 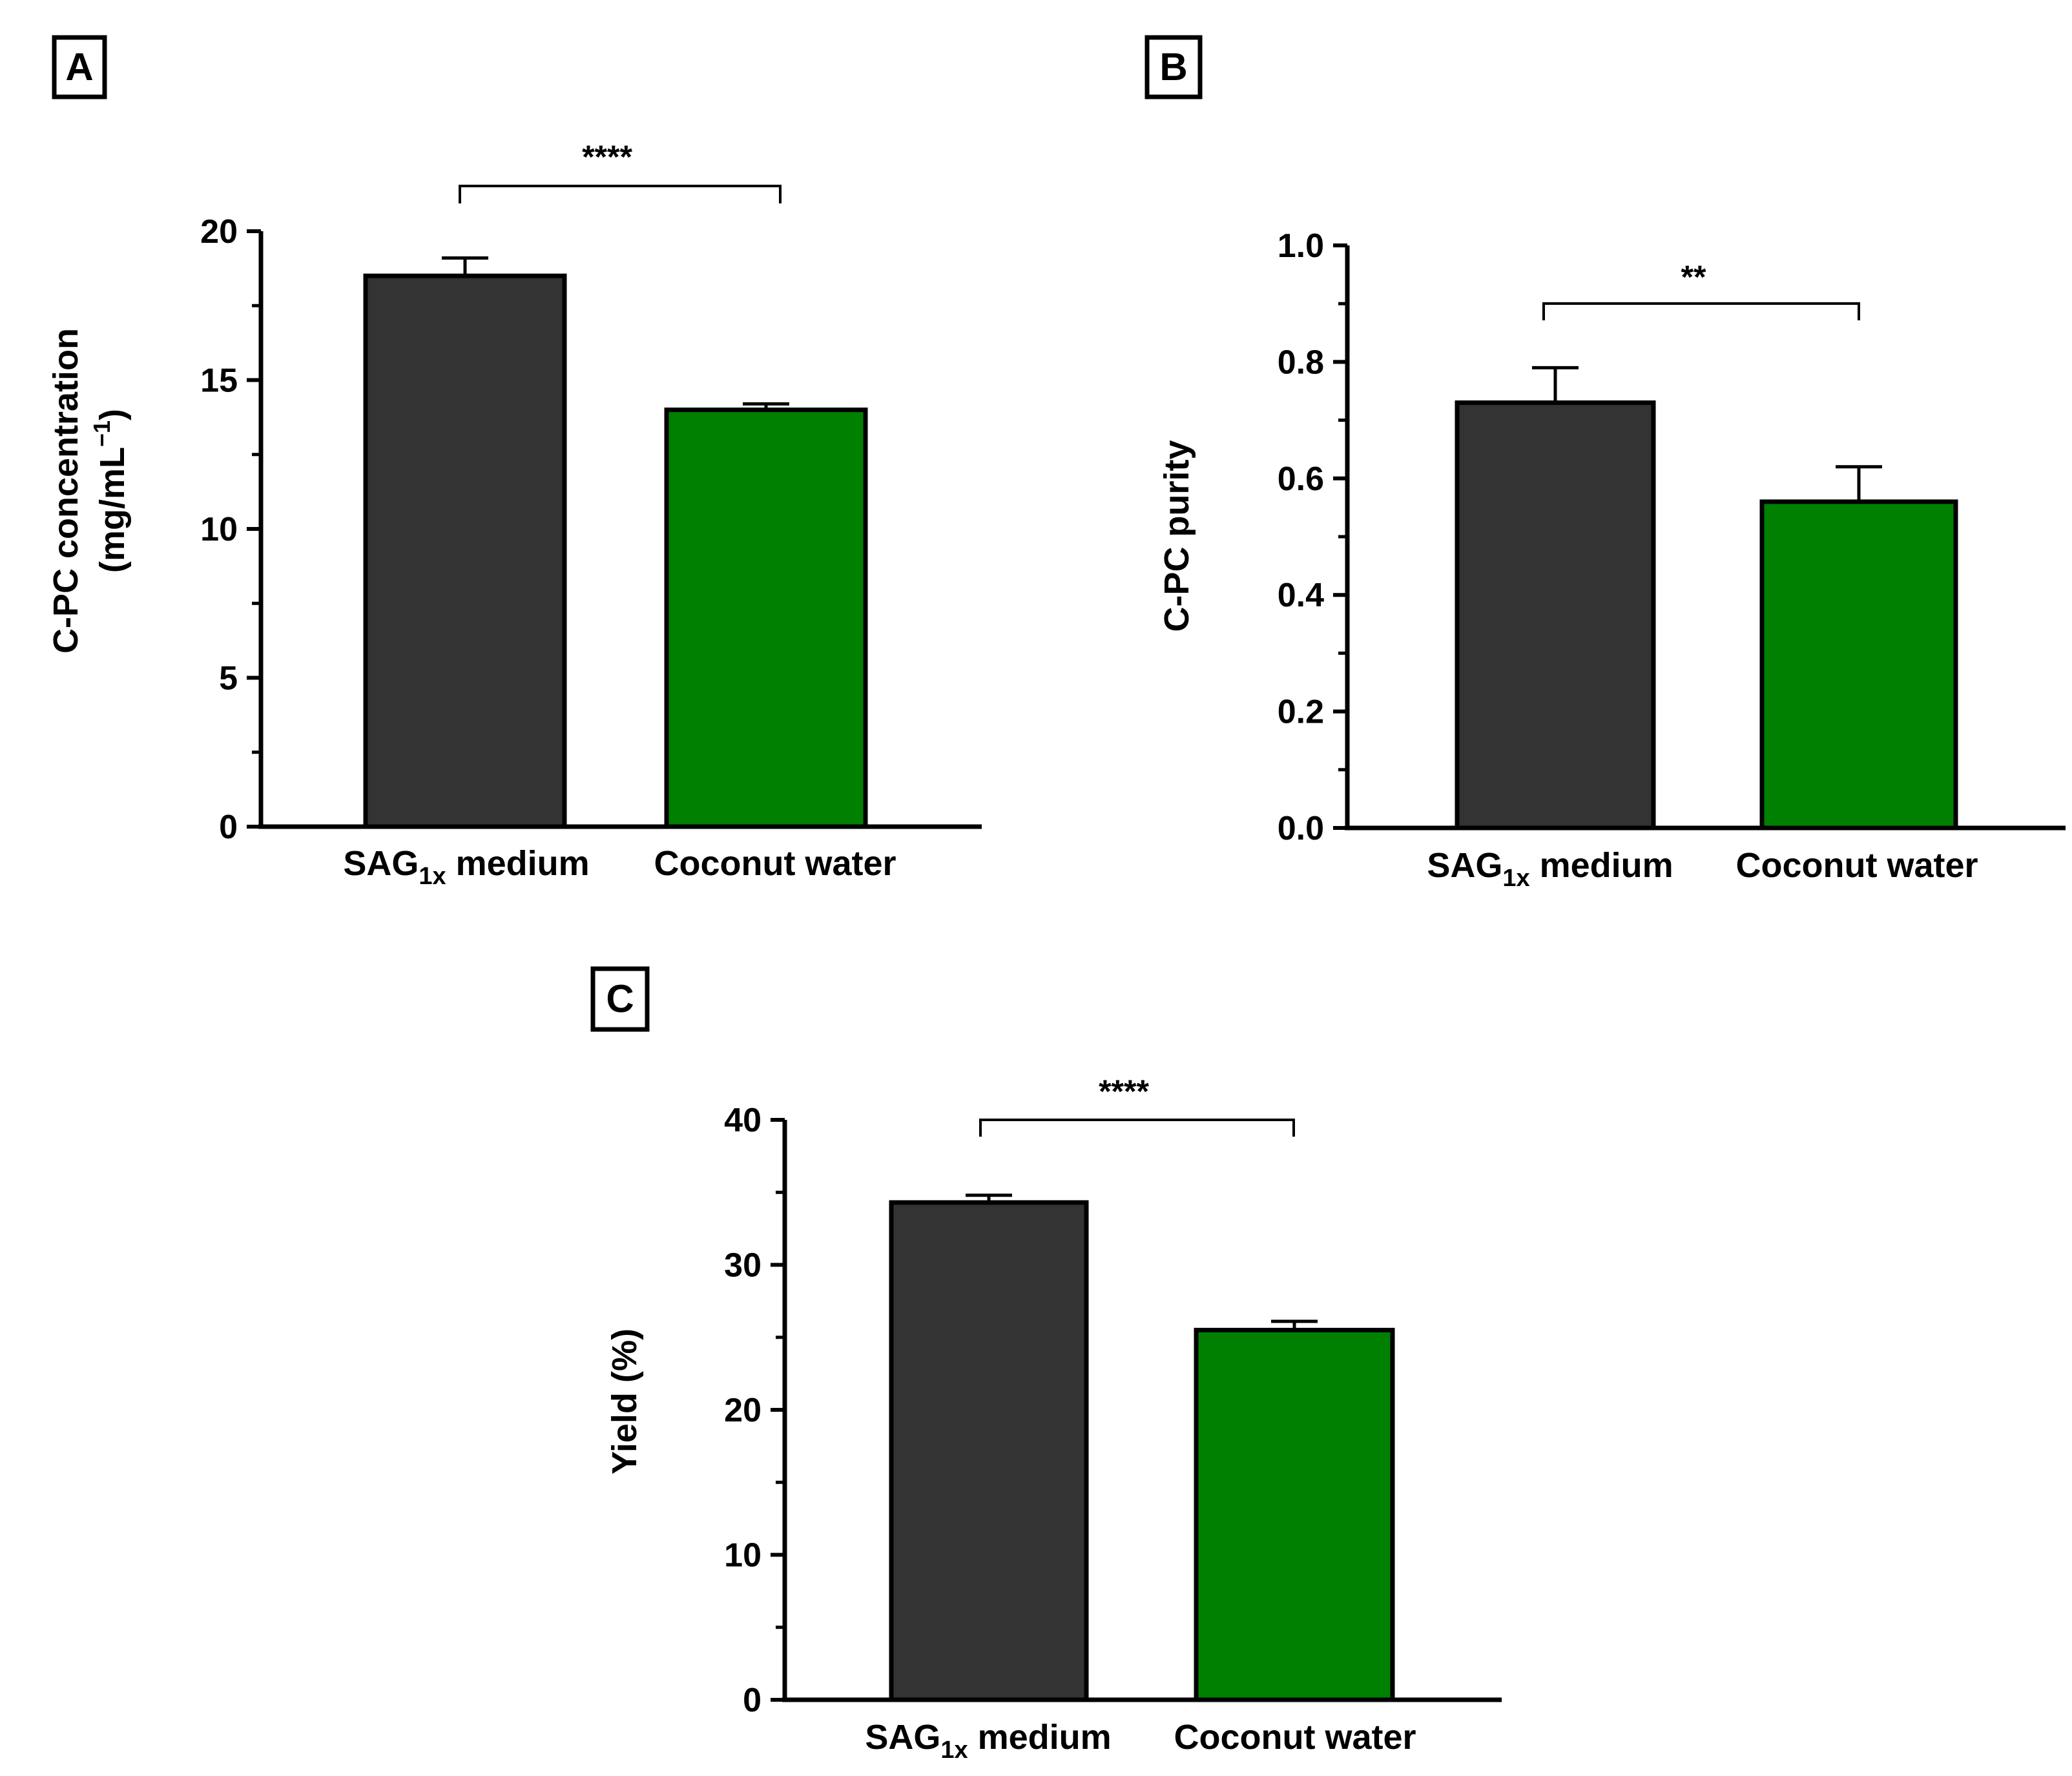 I want to click on panel-b-y-axis-title: C-PC purity, so click(x=1176, y=536).